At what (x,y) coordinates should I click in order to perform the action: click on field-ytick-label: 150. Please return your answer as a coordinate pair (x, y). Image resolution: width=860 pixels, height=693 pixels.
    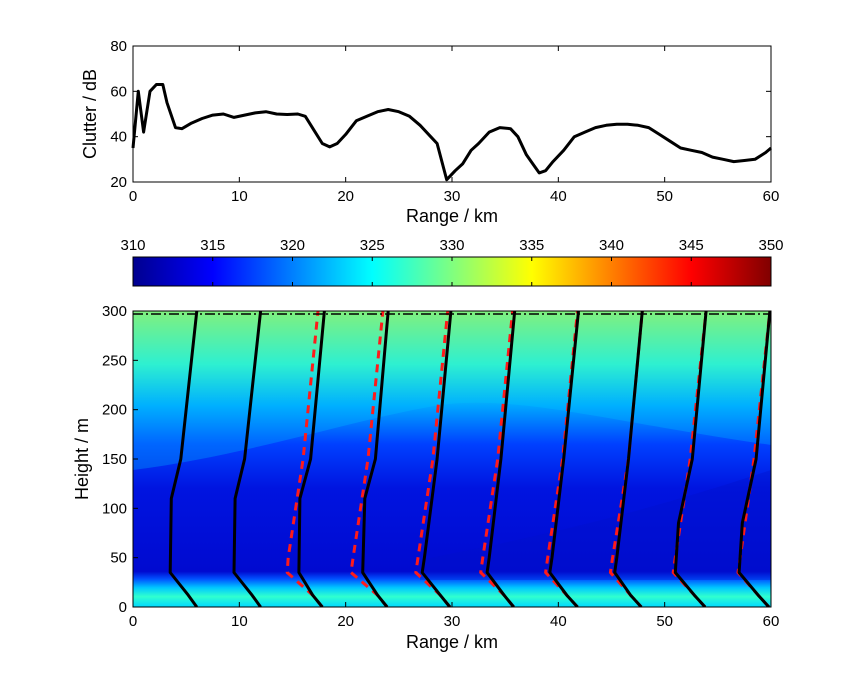
    Looking at the image, I should click on (114, 459).